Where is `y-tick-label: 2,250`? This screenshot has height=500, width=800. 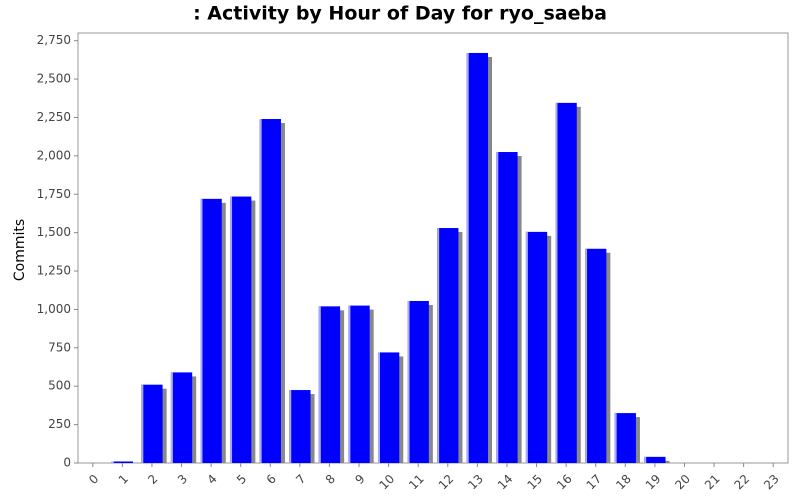
y-tick-label: 2,250 is located at coordinates (54, 117).